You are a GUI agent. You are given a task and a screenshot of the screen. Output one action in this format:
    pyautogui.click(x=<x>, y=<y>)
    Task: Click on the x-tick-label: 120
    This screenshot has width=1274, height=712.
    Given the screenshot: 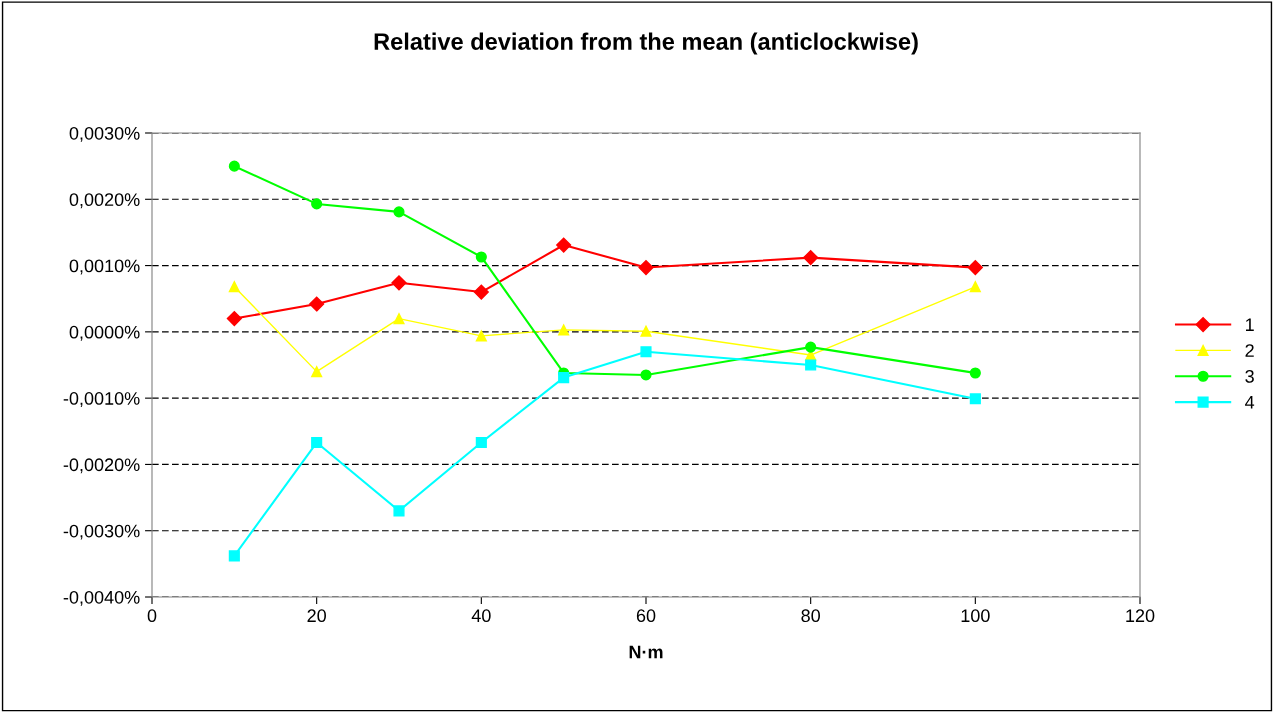 What is the action you would take?
    pyautogui.click(x=1140, y=616)
    